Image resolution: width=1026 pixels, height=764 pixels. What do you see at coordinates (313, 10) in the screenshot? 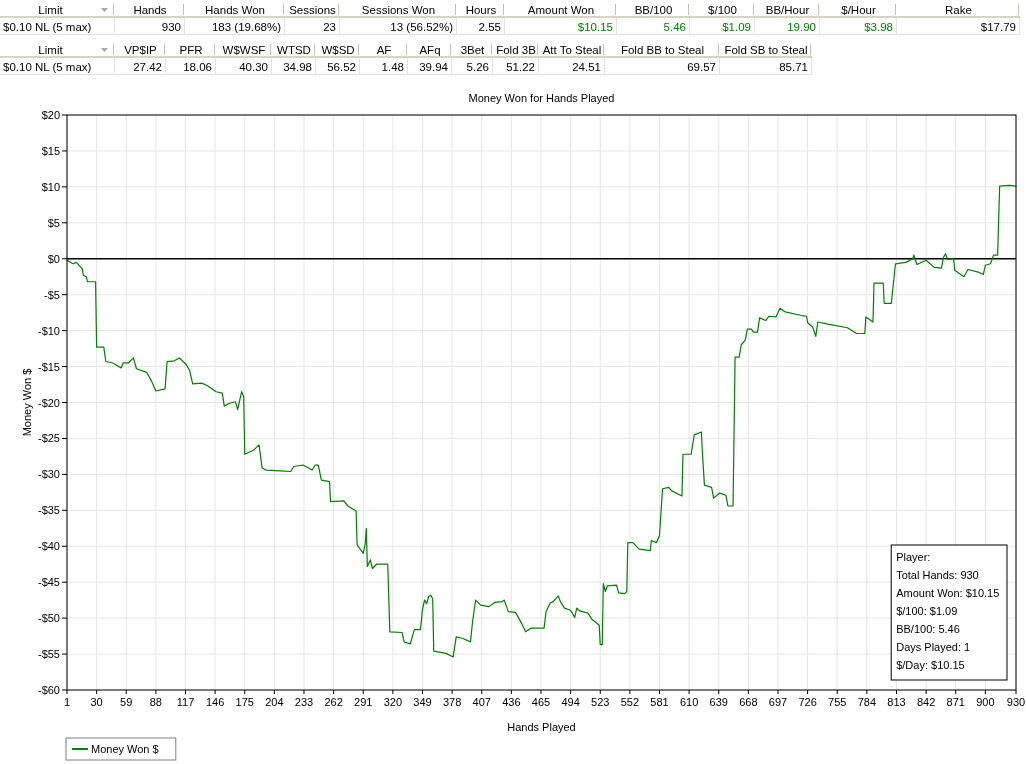
I see `category-label: Sessions` at bounding box center [313, 10].